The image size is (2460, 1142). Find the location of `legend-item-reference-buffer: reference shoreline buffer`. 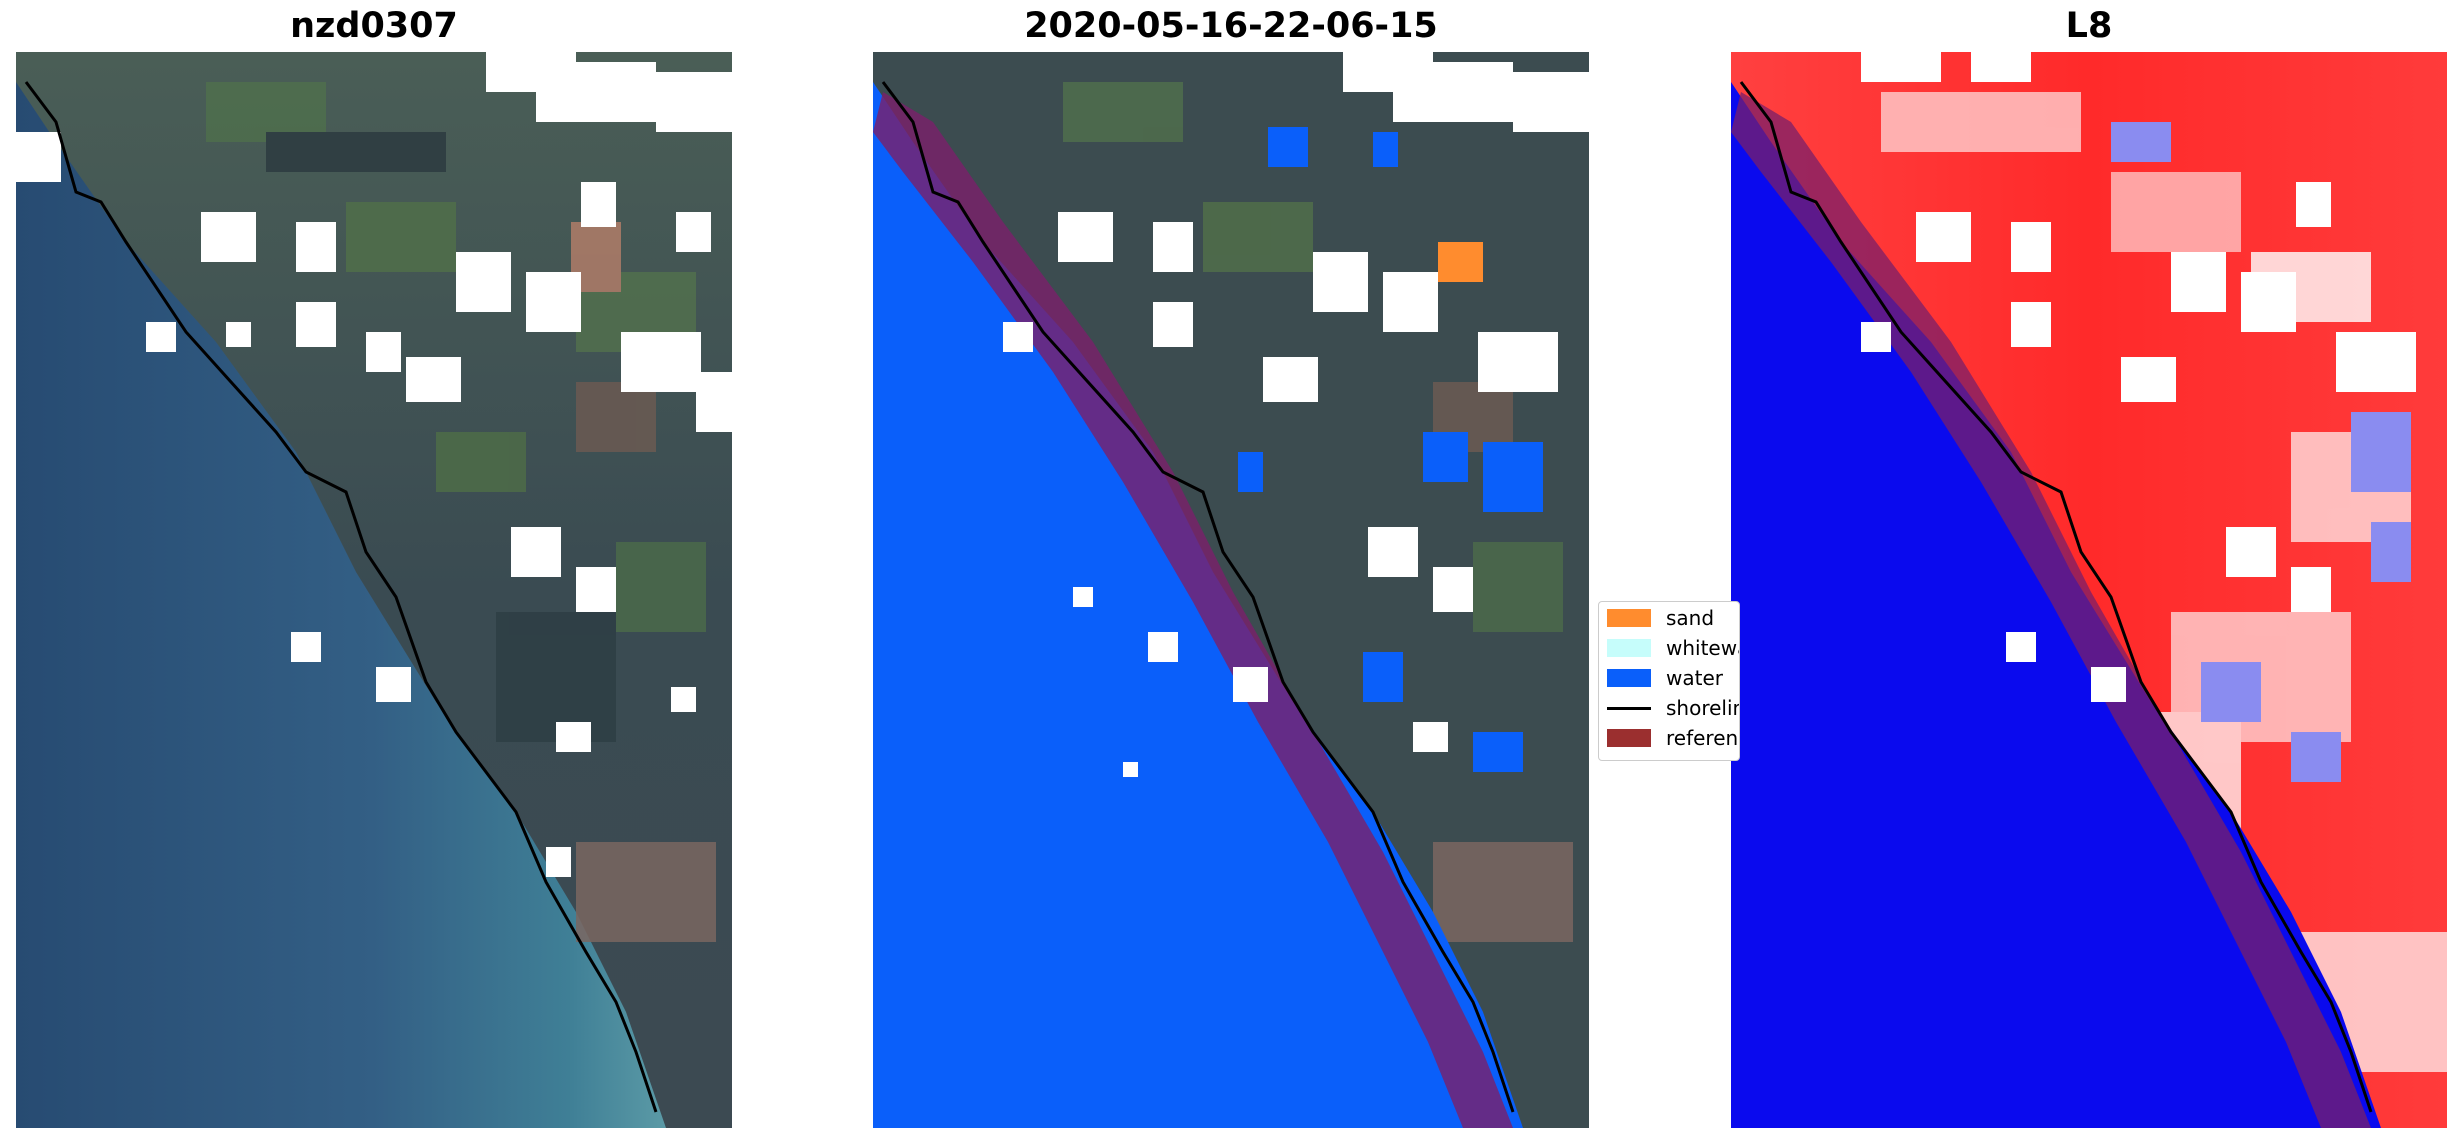

legend-item-reference-buffer: reference shoreline buffer is located at coordinates (1673, 738).